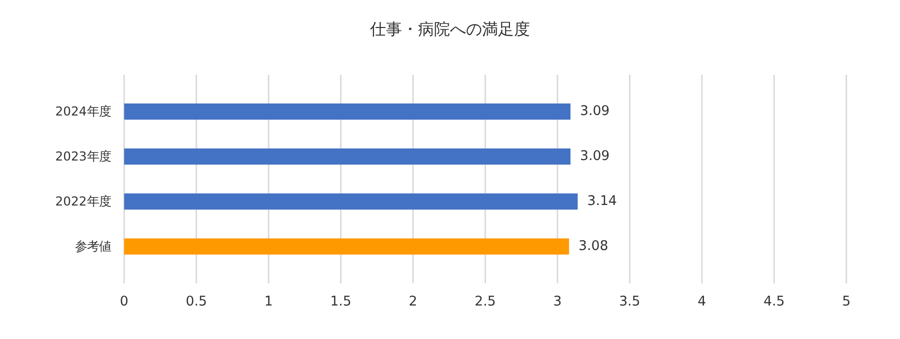  Describe the element at coordinates (196, 302) in the screenshot. I see `x-tick-label: 0.5` at that location.